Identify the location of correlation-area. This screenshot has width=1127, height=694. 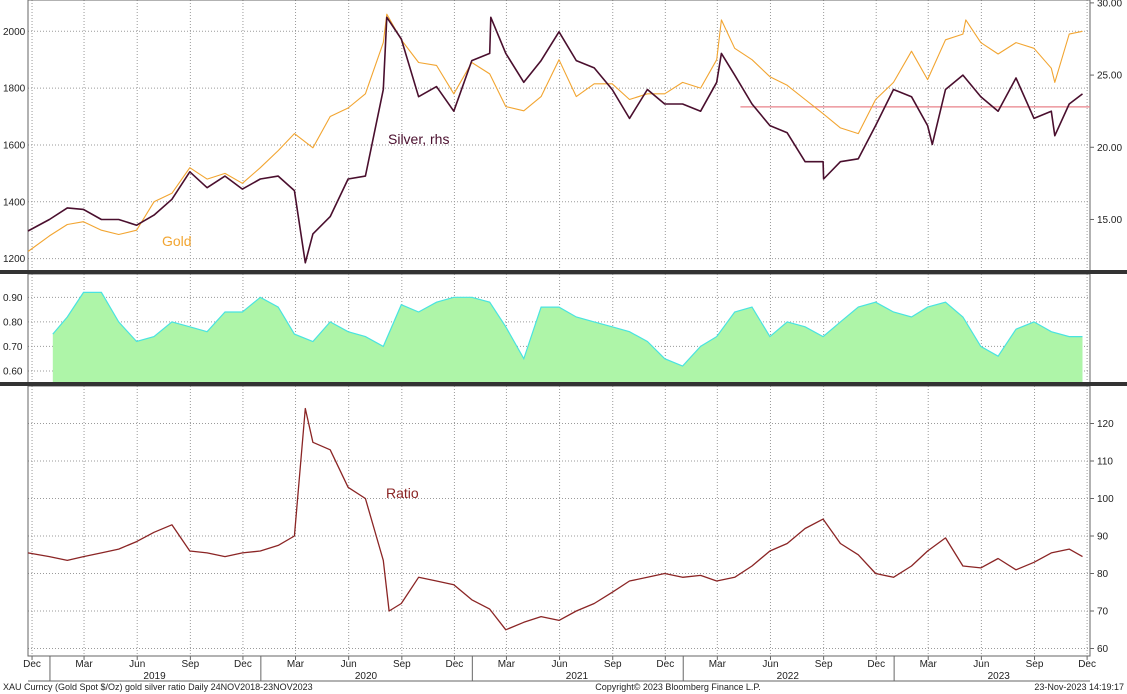
(567, 337).